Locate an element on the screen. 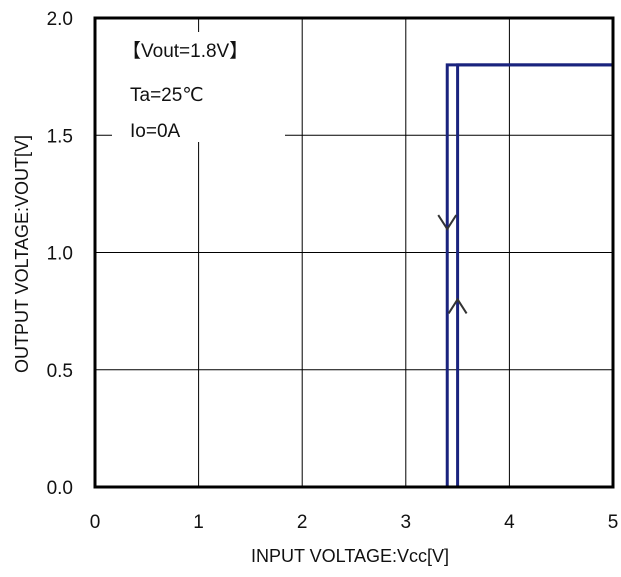 Image resolution: width=621 pixels, height=577 pixels. arrow-up-icon is located at coordinates (457, 305).